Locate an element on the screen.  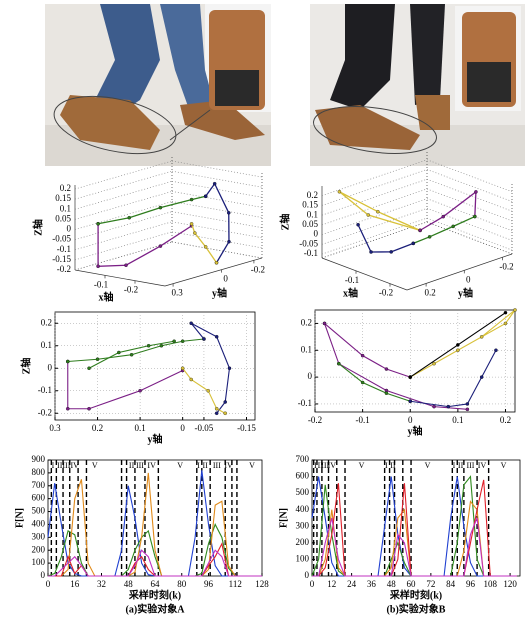
x-tick-label: 120 is located at coordinates (510, 584).